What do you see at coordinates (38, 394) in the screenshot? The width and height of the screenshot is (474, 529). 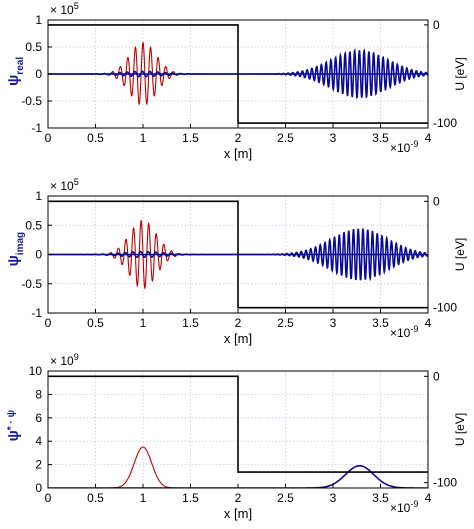 I see `y-tick-label: 8` at bounding box center [38, 394].